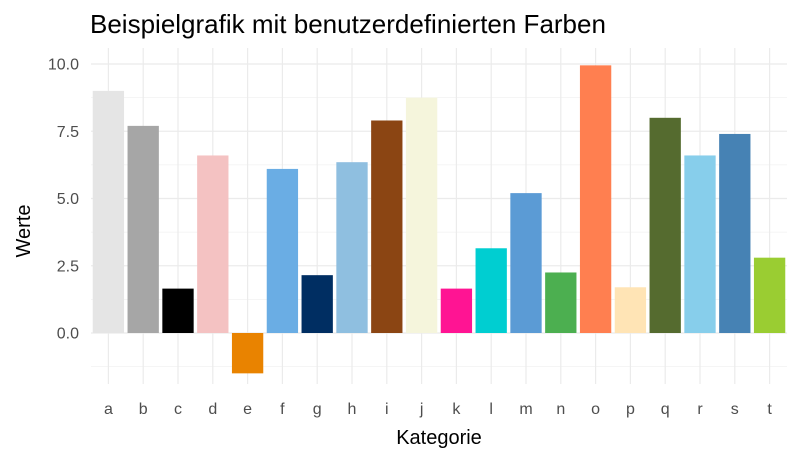  Describe the element at coordinates (247, 409) in the screenshot. I see `x-tick-label: e` at that location.